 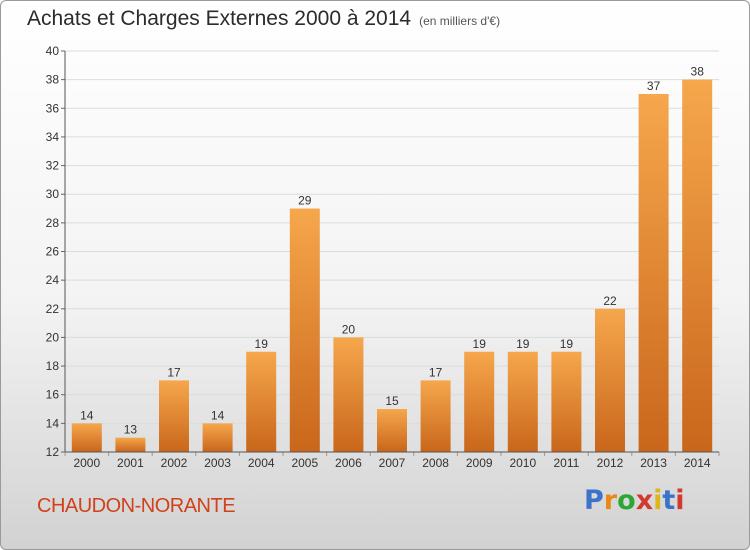 I want to click on chart-title-text: Achats et Charges Externes 2000 à 2014, so click(x=219, y=18).